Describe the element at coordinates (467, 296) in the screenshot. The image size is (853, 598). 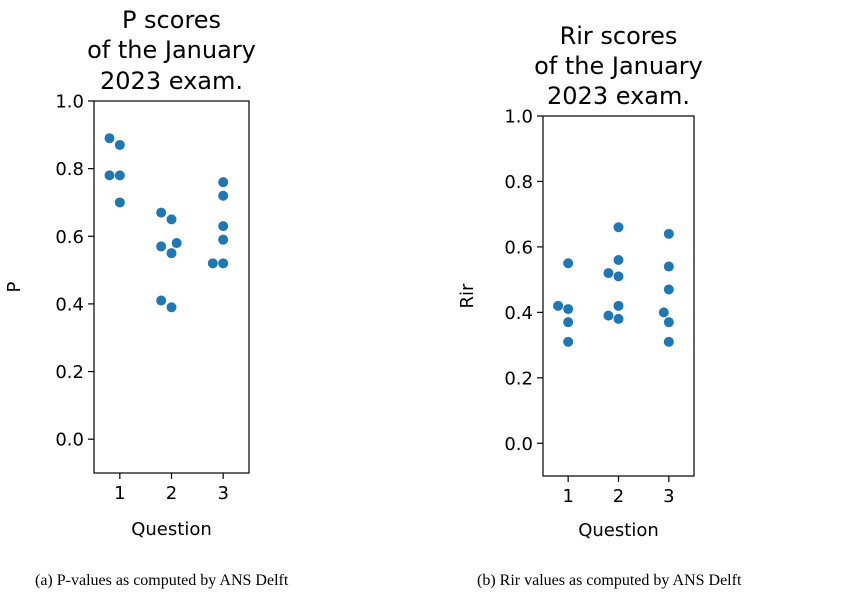
I see `y-axis-label: Rir` at that location.